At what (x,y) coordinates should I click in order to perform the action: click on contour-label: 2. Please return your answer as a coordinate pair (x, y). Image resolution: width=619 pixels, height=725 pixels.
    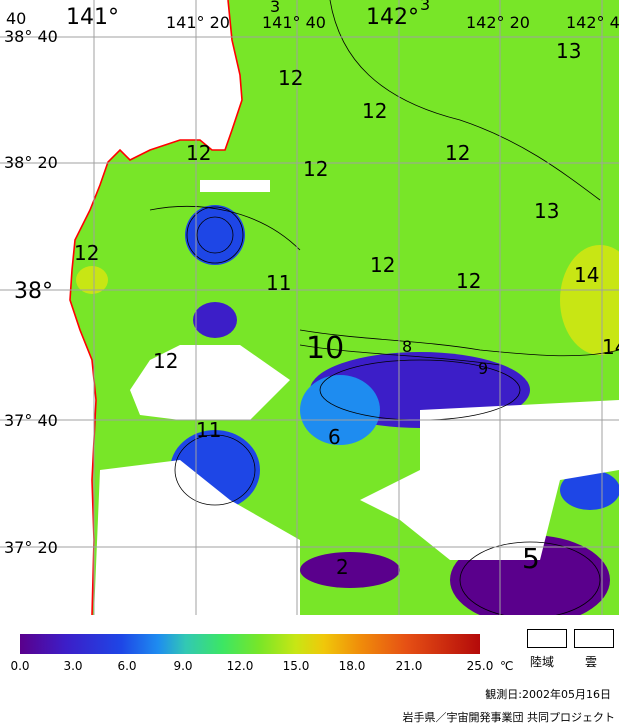
    Looking at the image, I should click on (342, 567).